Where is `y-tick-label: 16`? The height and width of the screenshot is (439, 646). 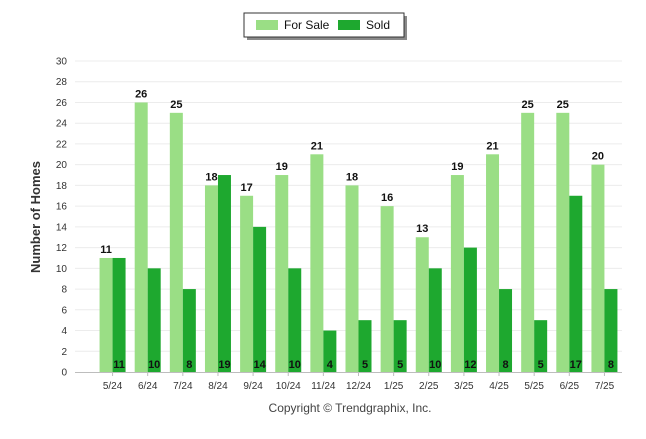
y-tick-label: 16 is located at coordinates (62, 207).